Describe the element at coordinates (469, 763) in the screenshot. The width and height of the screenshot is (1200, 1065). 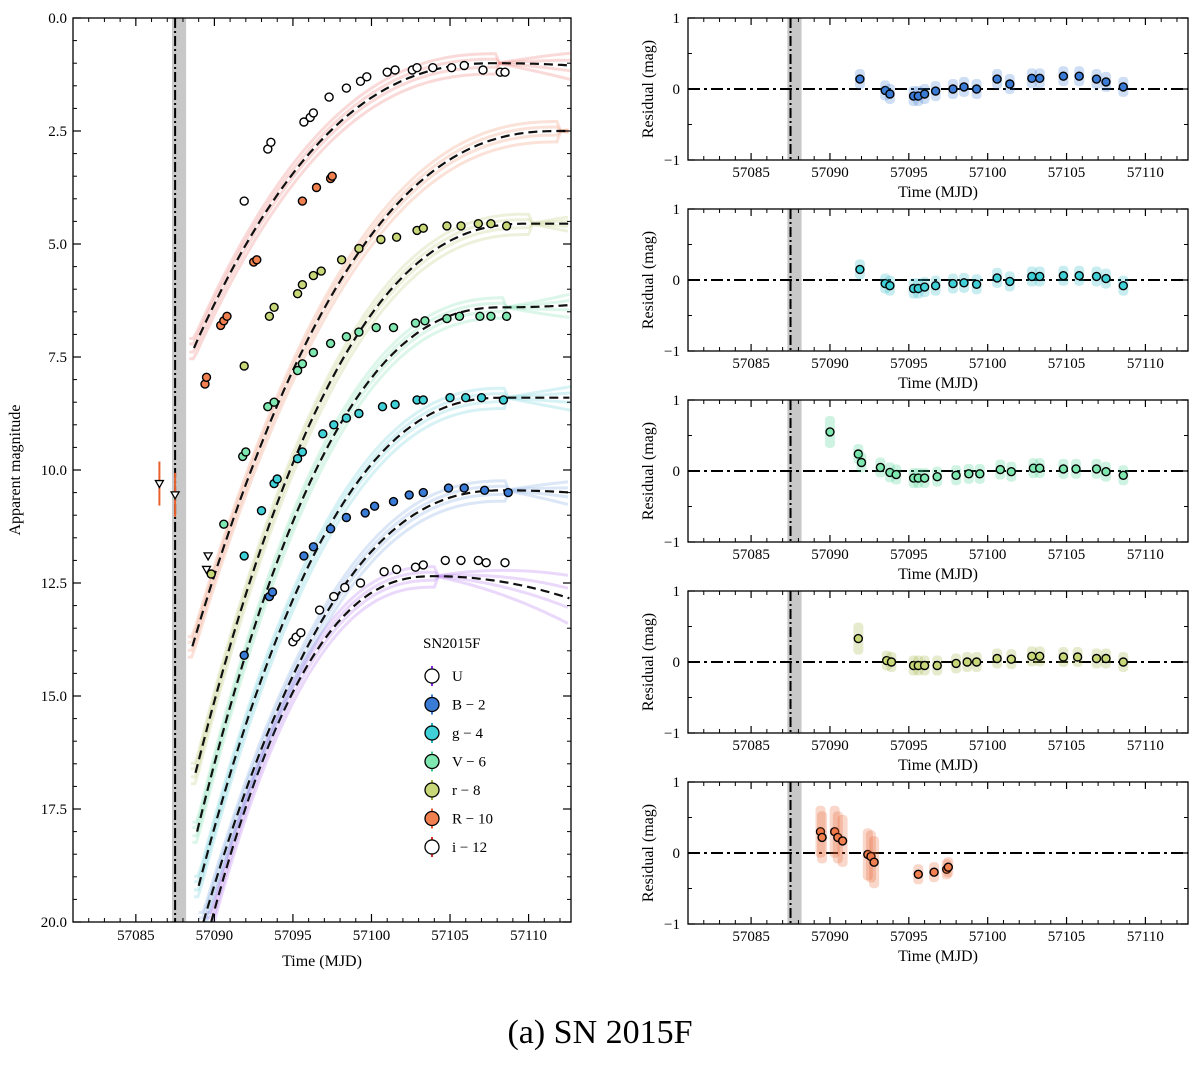
I see `legend-label-3: V − 6` at that location.